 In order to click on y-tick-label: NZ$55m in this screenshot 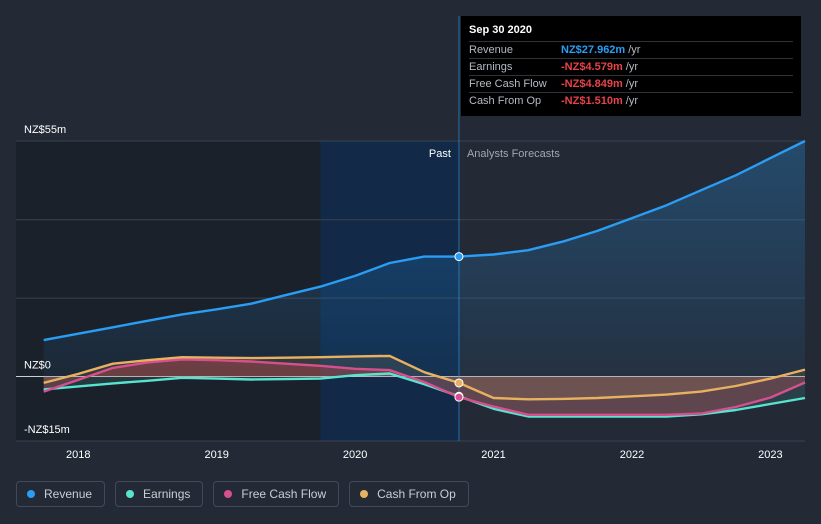, I will do `click(45, 130)`.